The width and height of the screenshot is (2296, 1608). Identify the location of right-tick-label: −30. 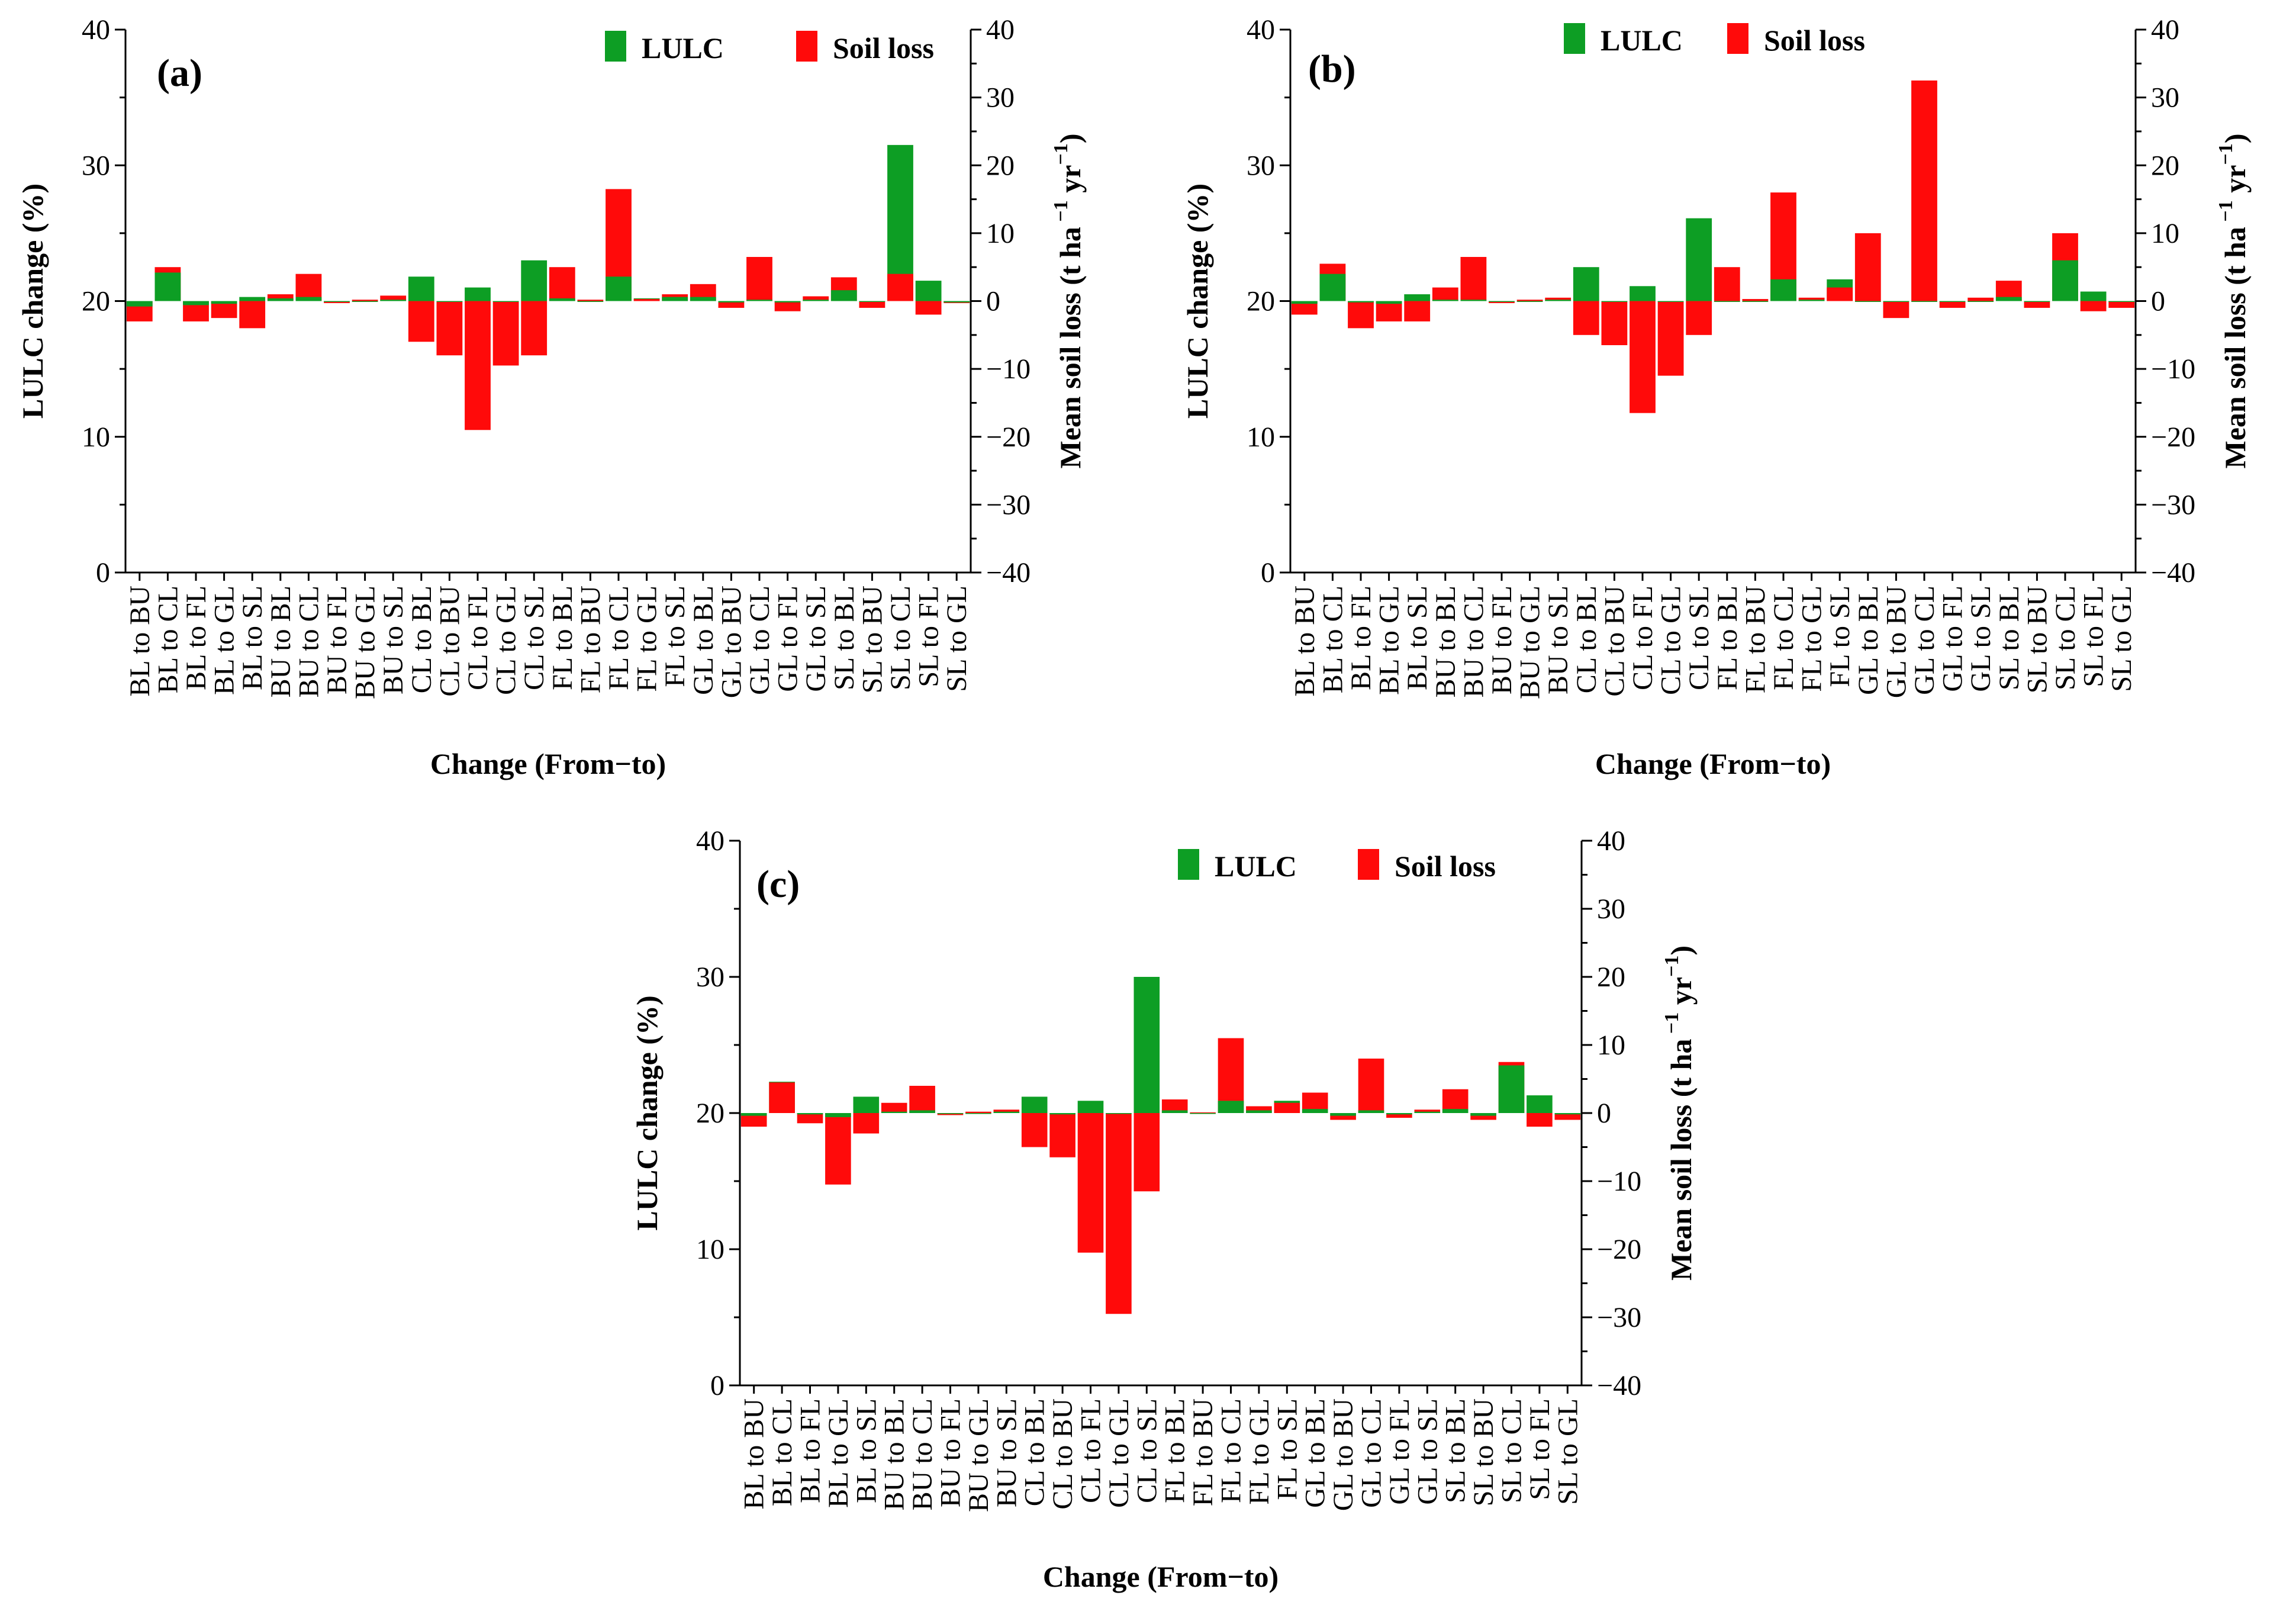
(1008, 504).